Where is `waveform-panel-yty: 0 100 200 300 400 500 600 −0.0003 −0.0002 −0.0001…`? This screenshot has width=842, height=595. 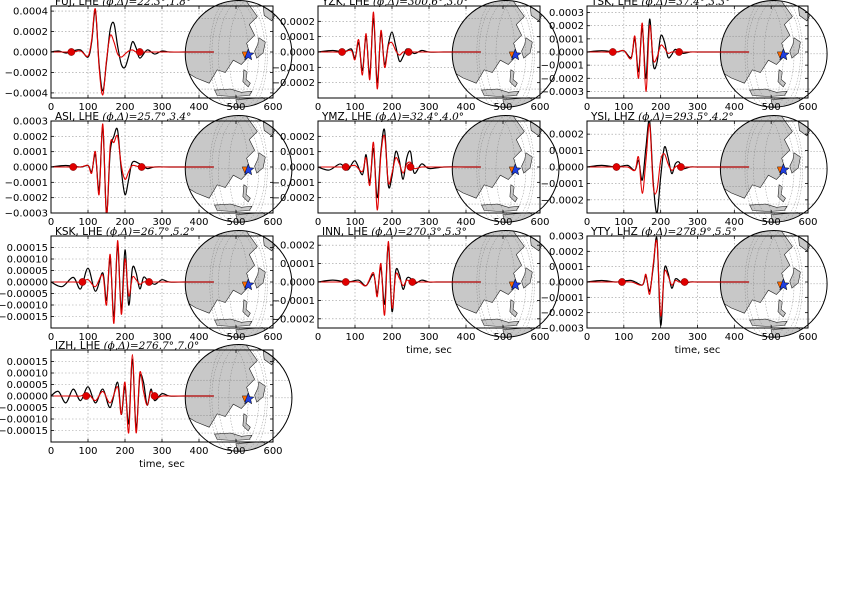 waveform-panel-yty: 0 100 200 300 400 500 600 −0.0003 −0.0002 −0.0001… is located at coordinates (684, 291).